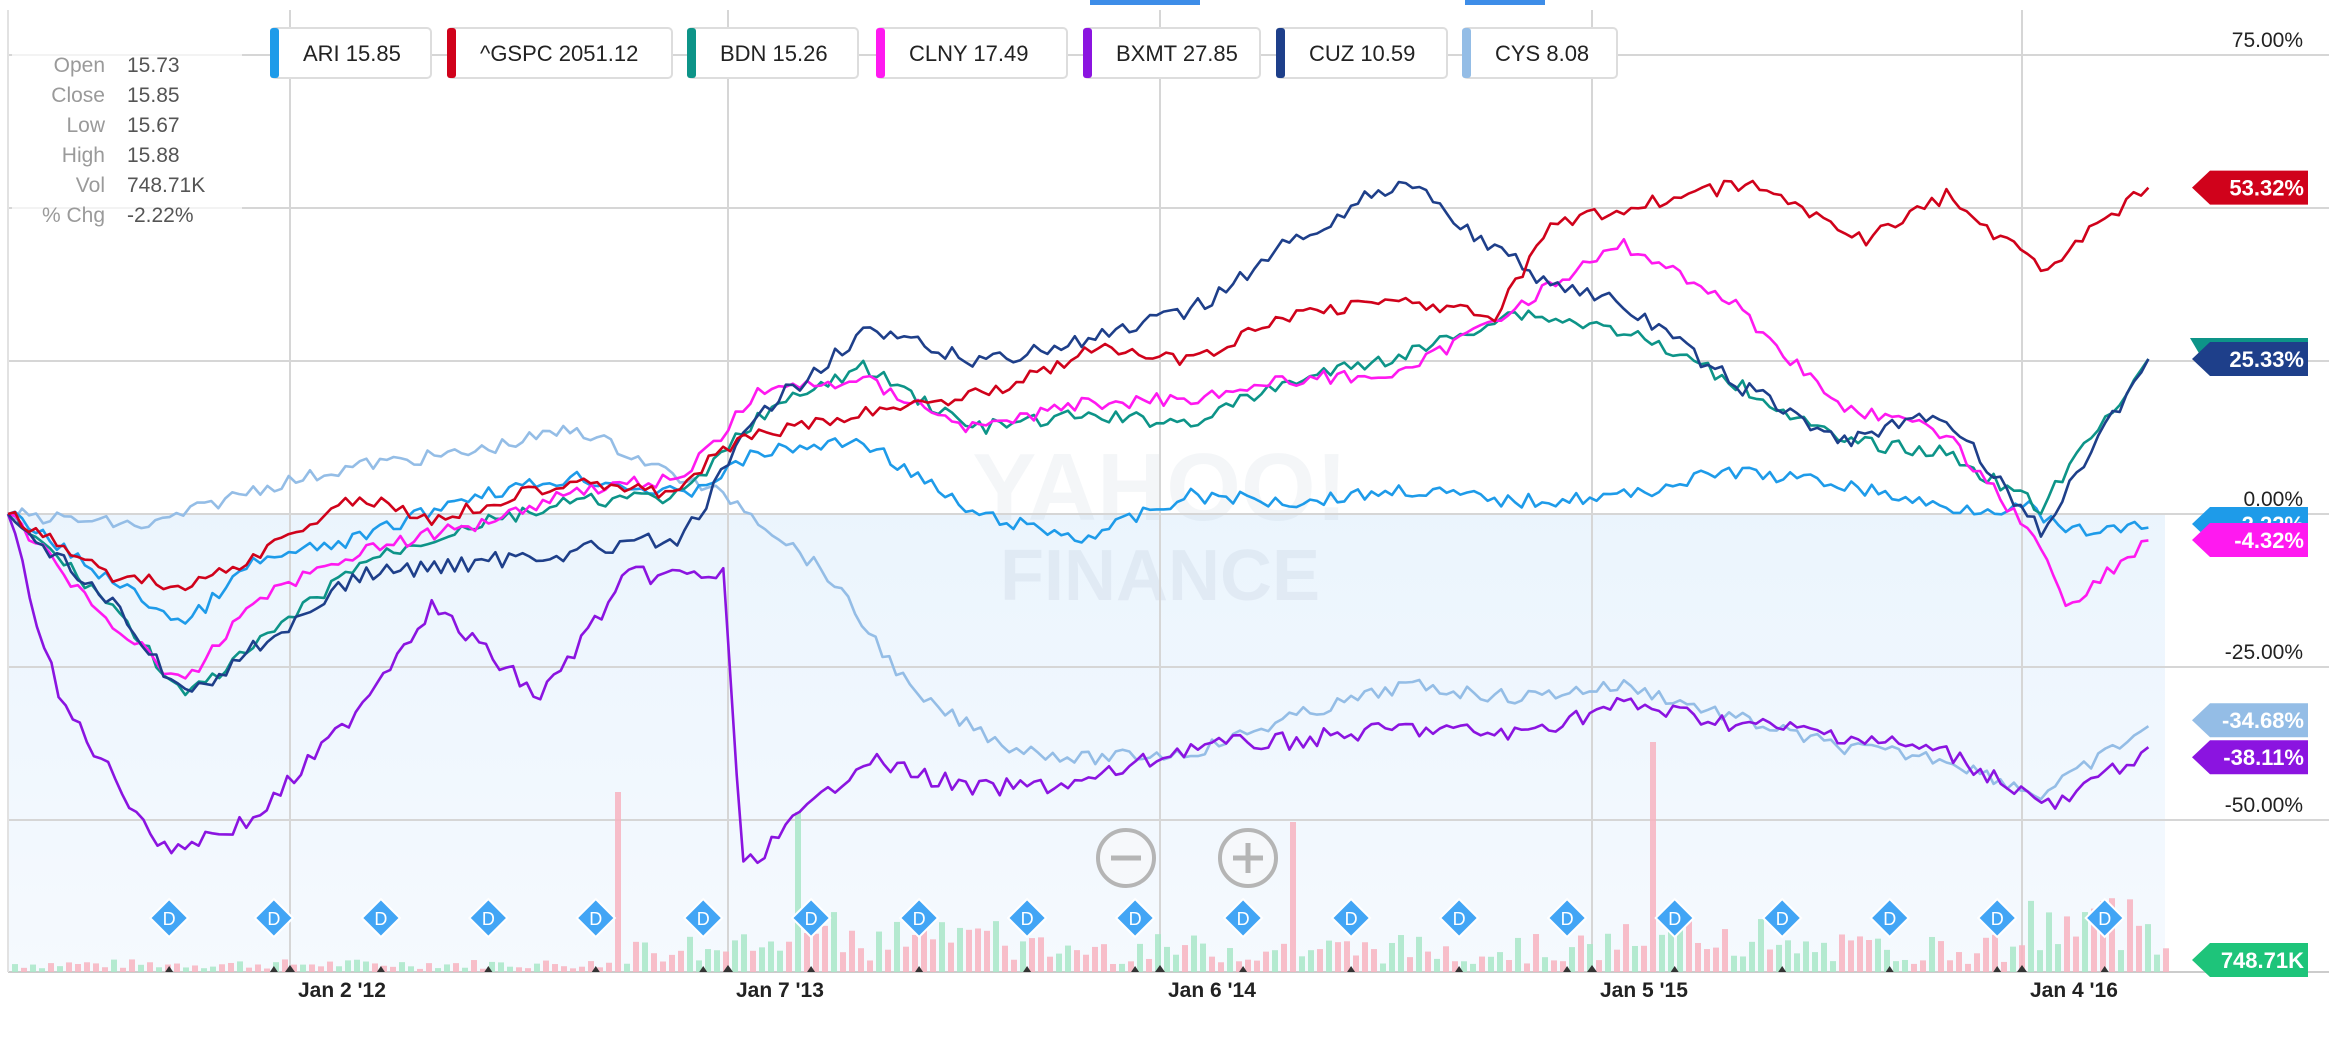 The height and width of the screenshot is (1062, 2329). Describe the element at coordinates (2267, 40) in the screenshot. I see `y-tick-label: 75.00%` at that location.